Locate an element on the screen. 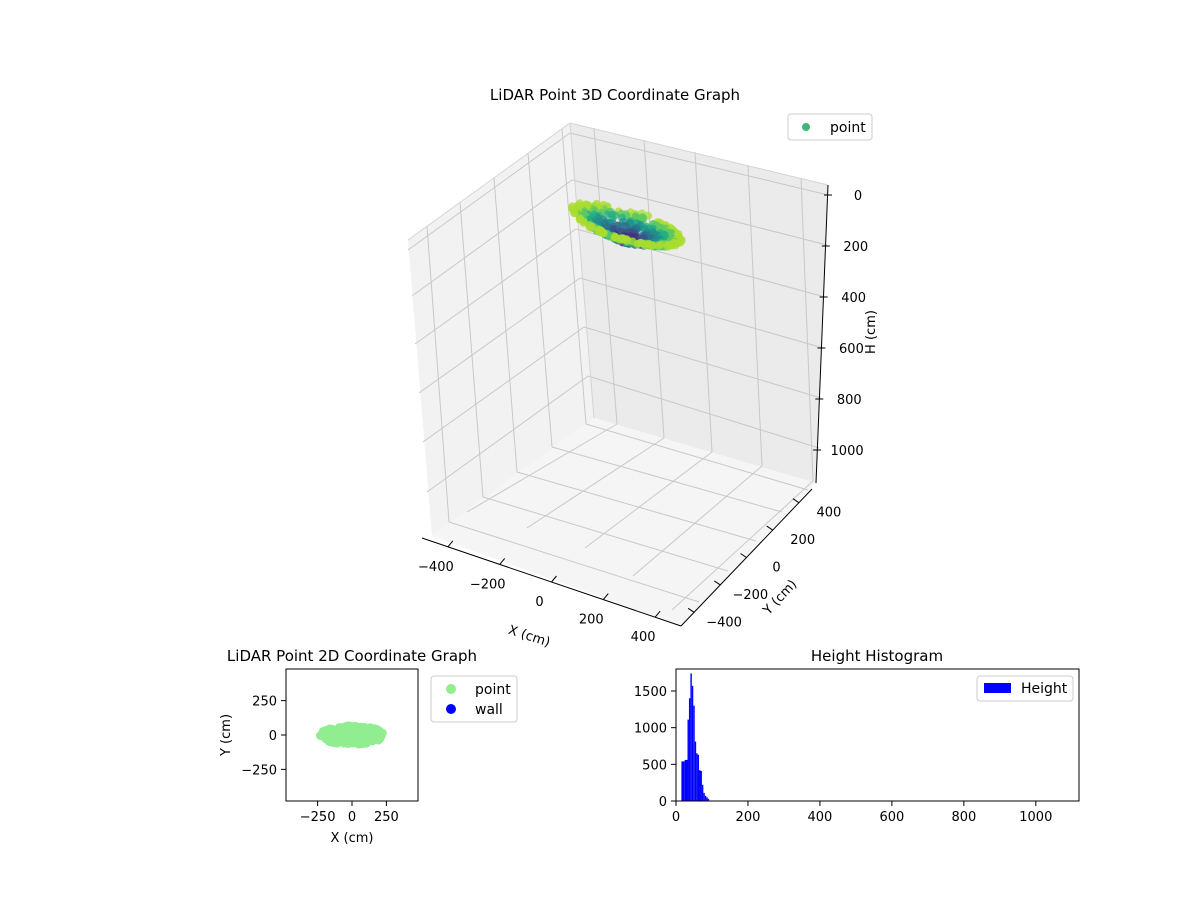 This screenshot has width=1200, height=900. x-axis-label-3d: X (cm) is located at coordinates (529, 637).